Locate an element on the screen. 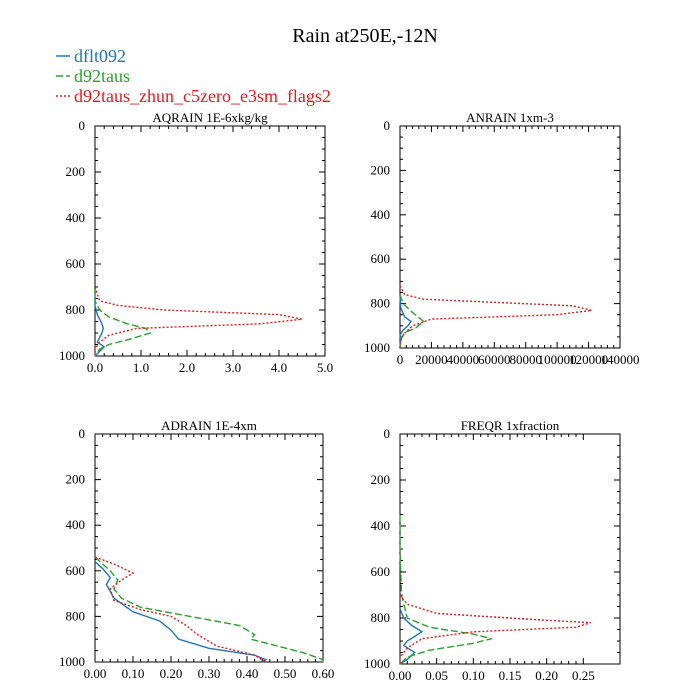 The image size is (700, 700). x-tick-label-0-1: 1.0 is located at coordinates (141, 367).